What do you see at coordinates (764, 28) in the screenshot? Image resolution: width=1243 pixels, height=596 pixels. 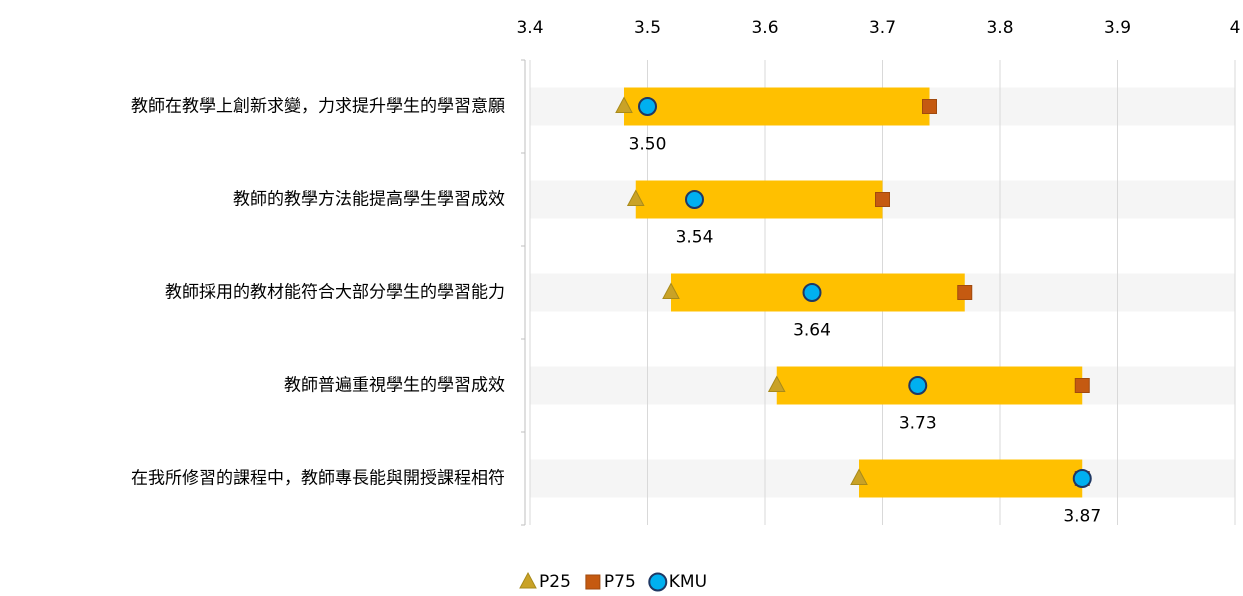 I see `x-tick-label: 3.6` at bounding box center [764, 28].